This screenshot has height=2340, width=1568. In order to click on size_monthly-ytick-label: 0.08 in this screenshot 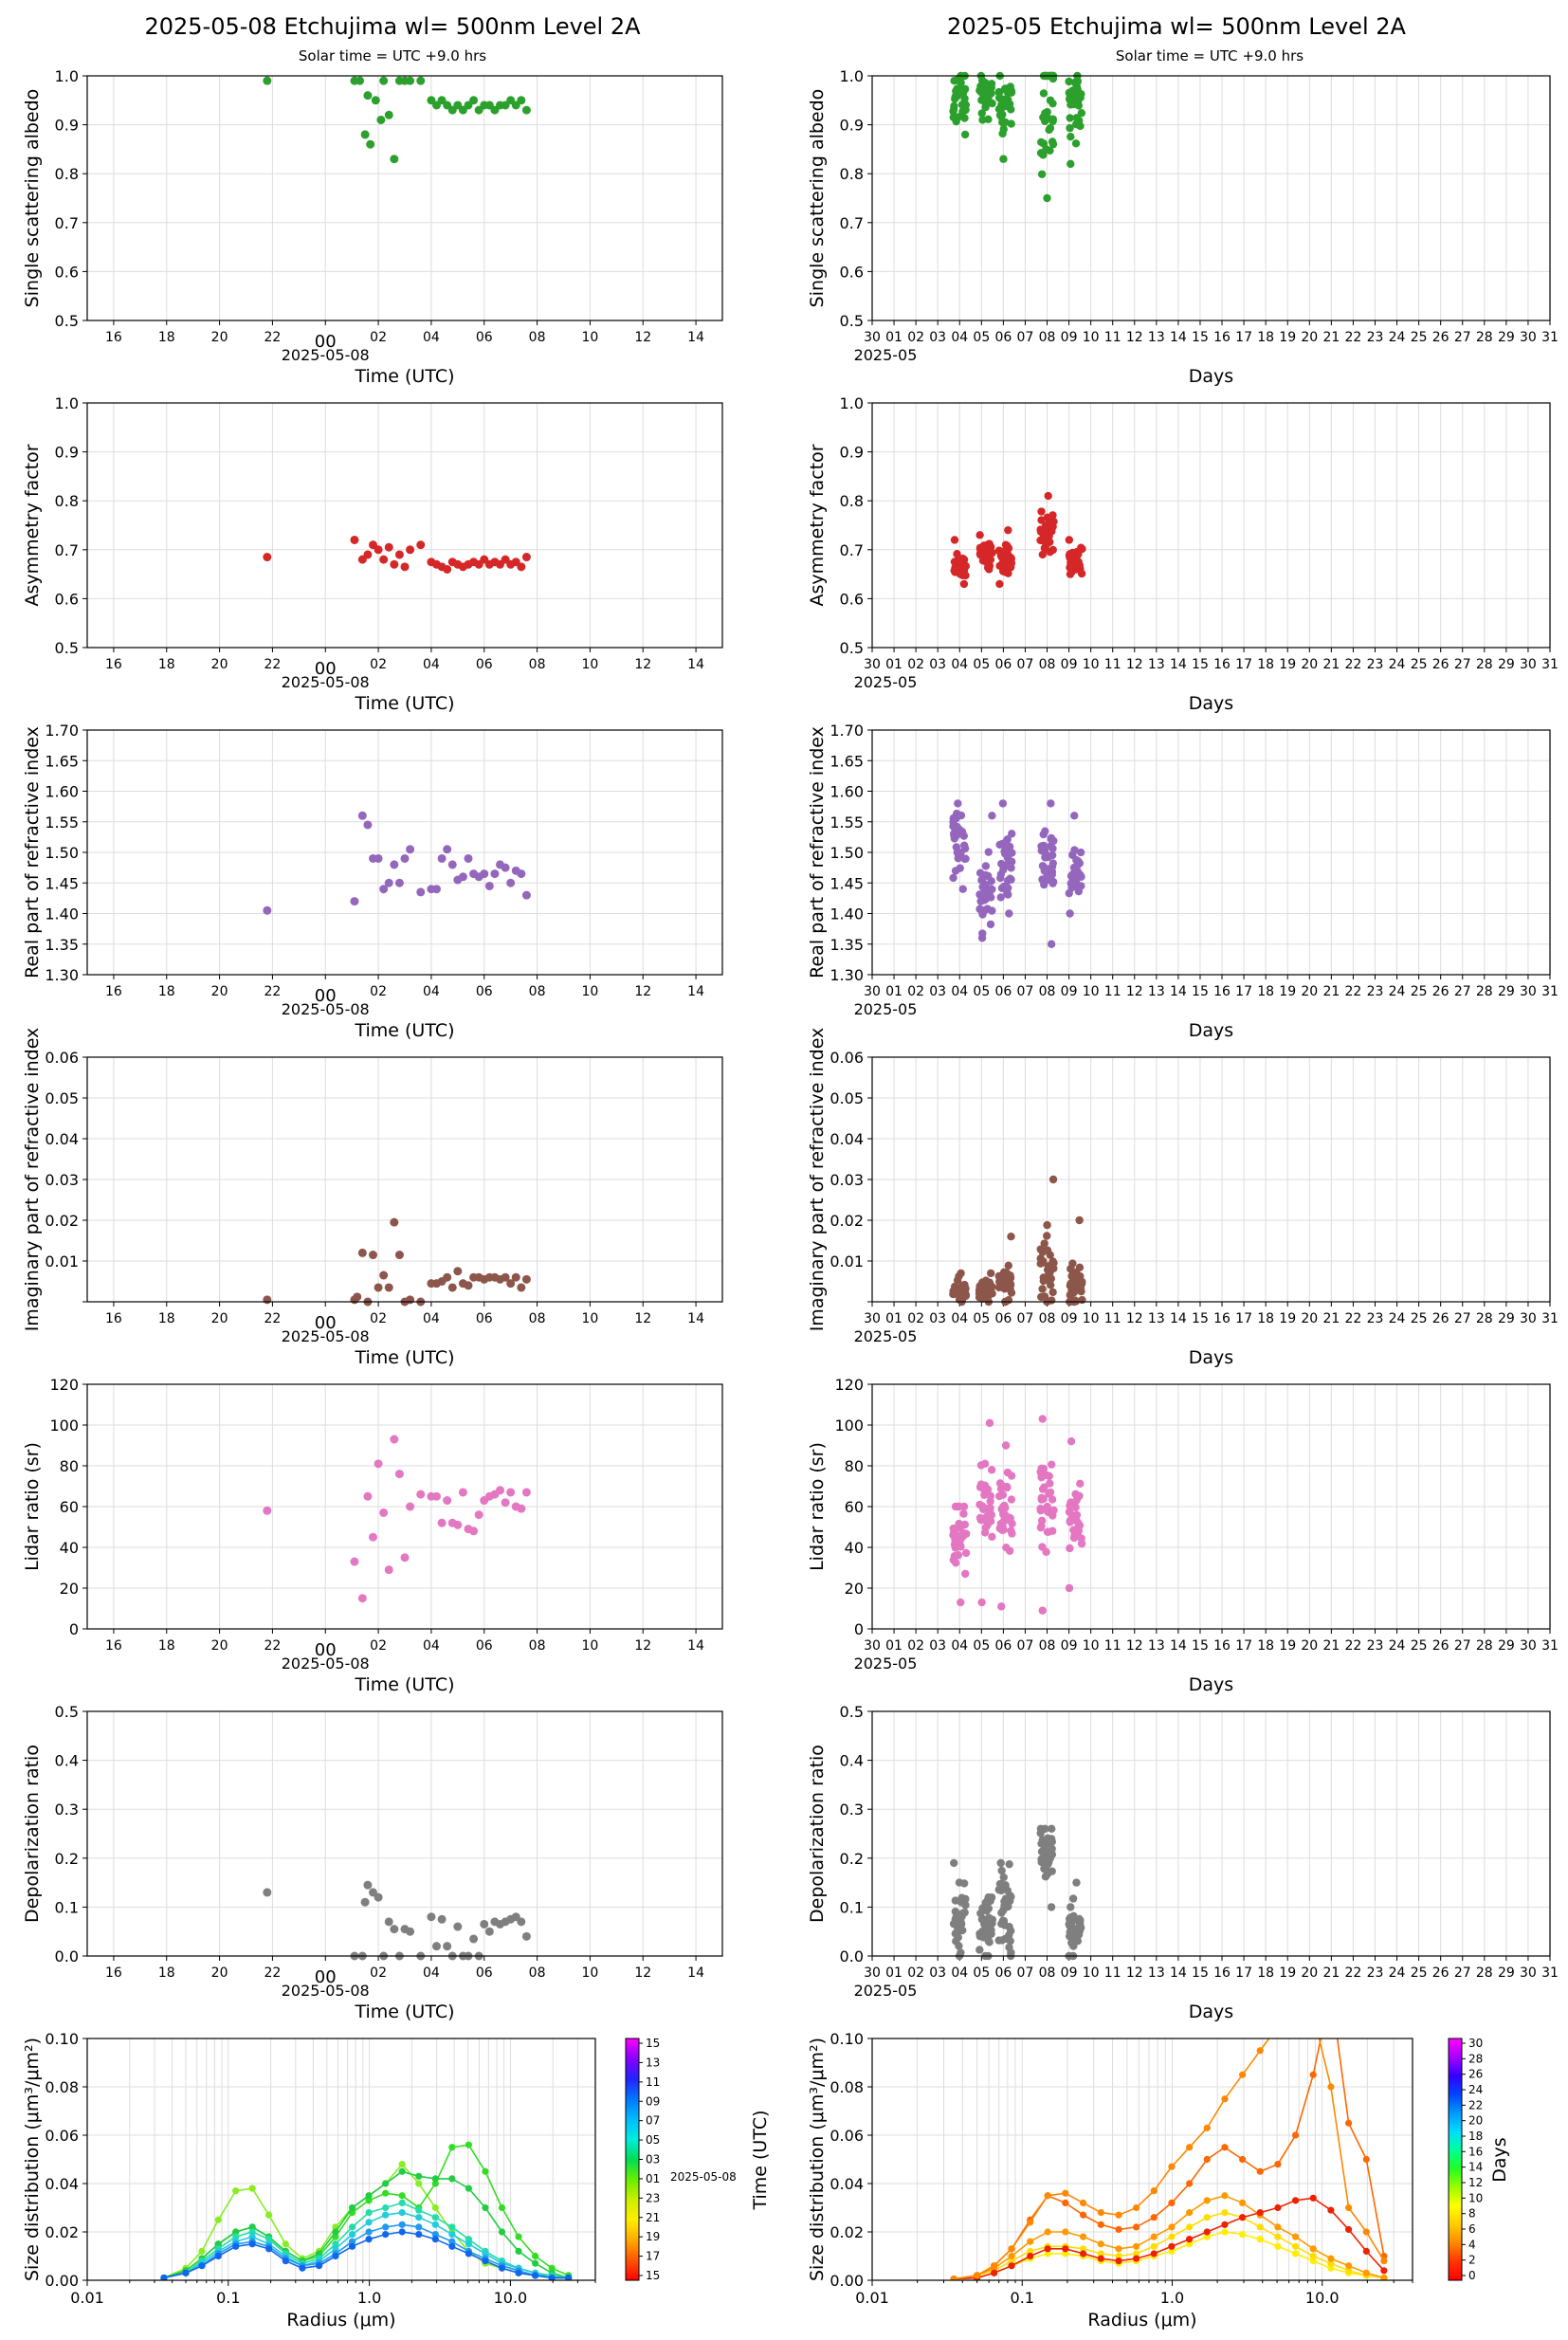, I will do `click(847, 2087)`.